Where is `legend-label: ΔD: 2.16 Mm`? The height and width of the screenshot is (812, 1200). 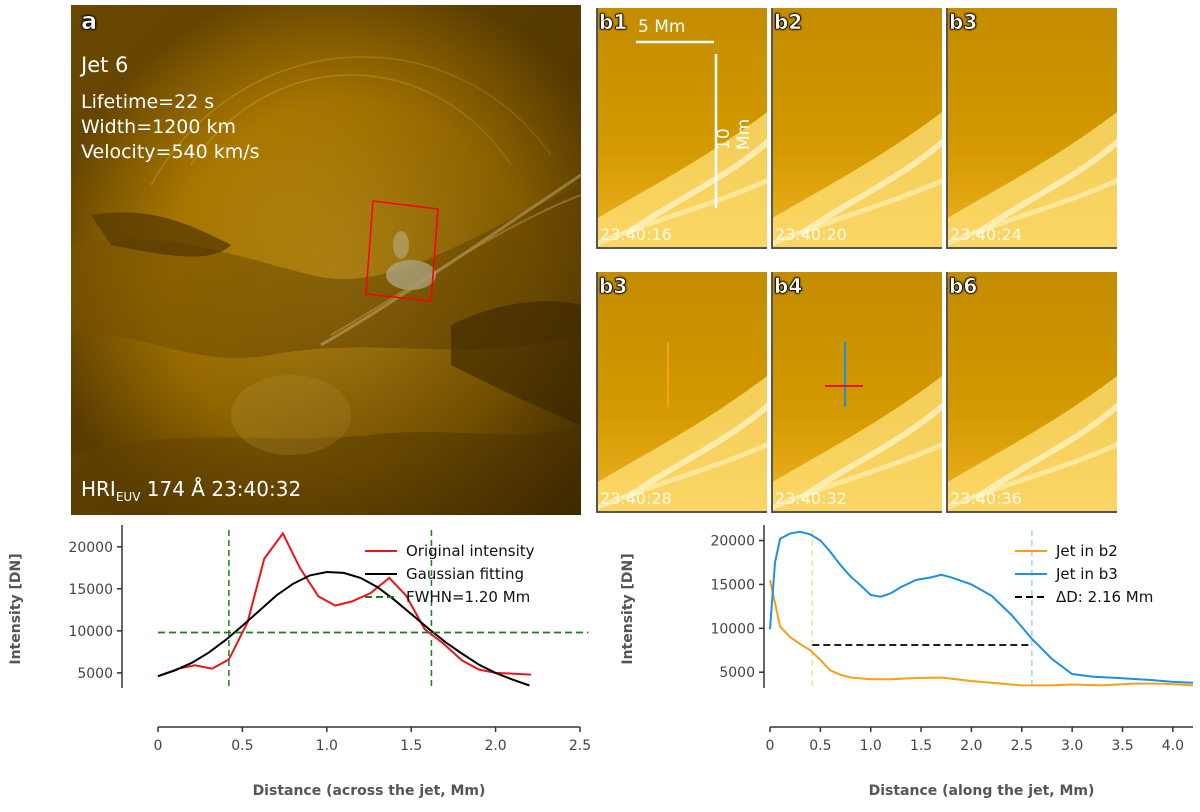 legend-label: ΔD: 2.16 Mm is located at coordinates (1104, 597).